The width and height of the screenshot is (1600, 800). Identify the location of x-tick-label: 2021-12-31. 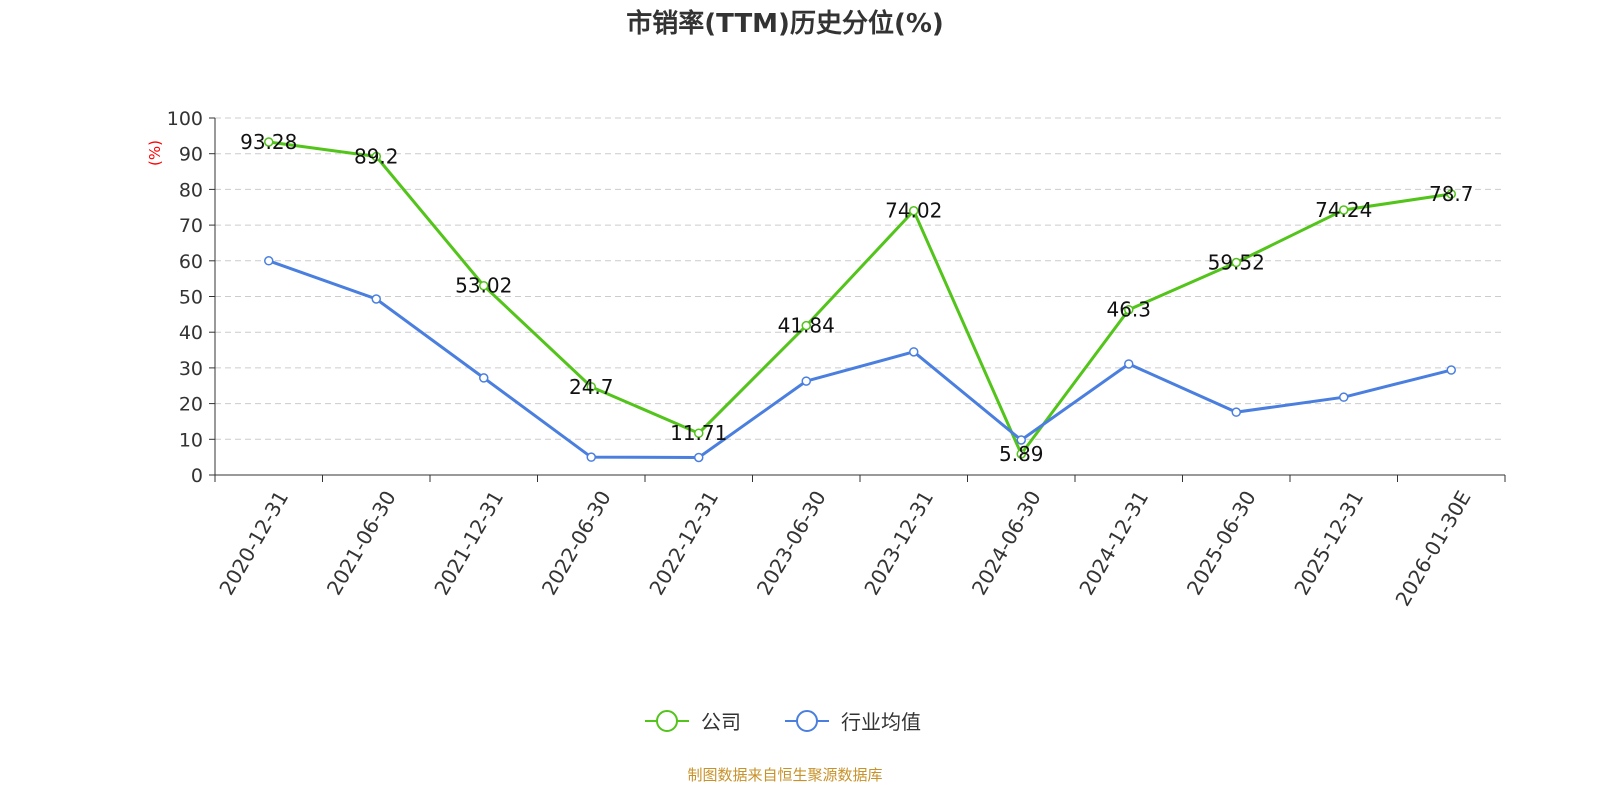
(468, 543).